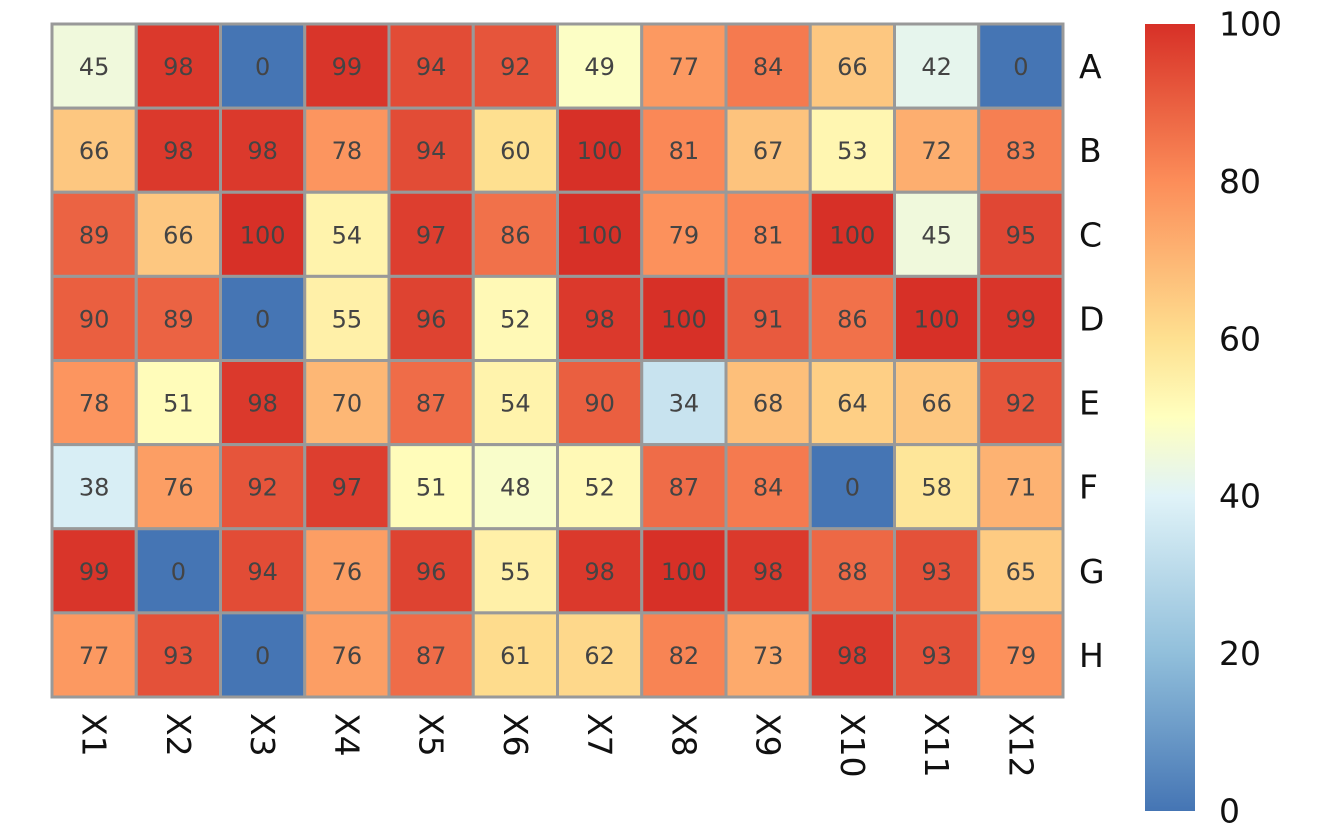  Describe the element at coordinates (768, 488) in the screenshot. I see `cell-value-label: 84` at that location.